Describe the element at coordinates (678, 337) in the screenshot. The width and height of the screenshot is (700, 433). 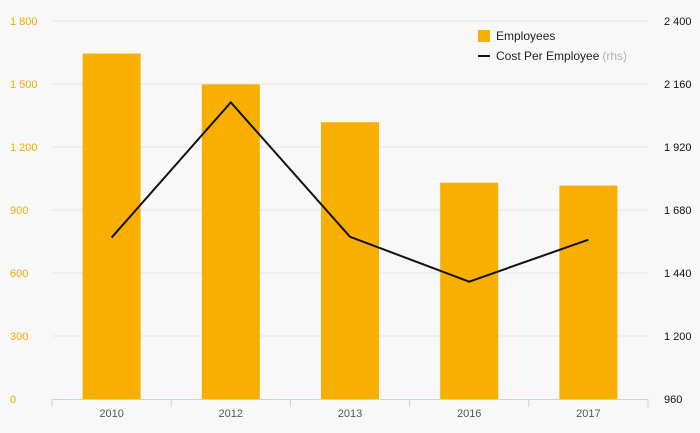
I see `y-right-tick-label: 1 200` at that location.